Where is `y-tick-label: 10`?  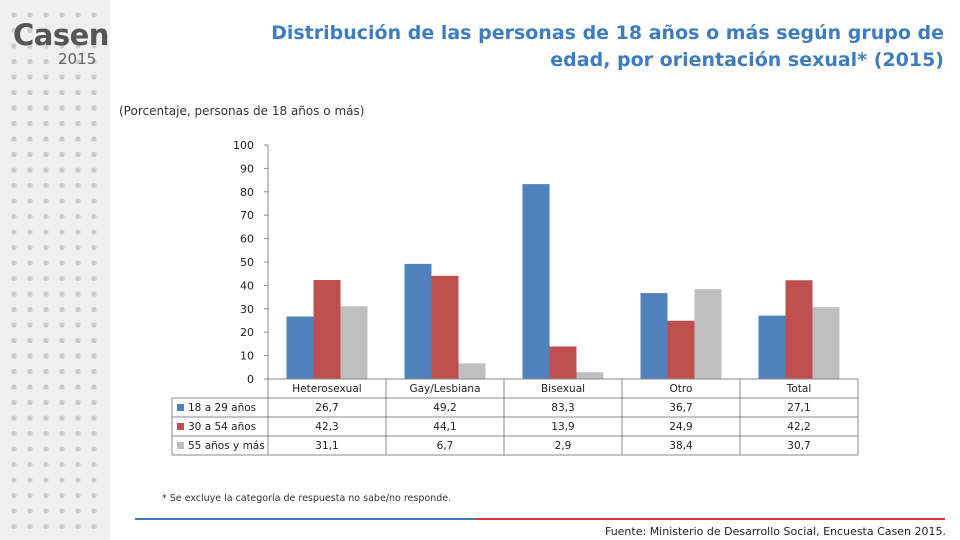
y-tick-label: 10 is located at coordinates (247, 356).